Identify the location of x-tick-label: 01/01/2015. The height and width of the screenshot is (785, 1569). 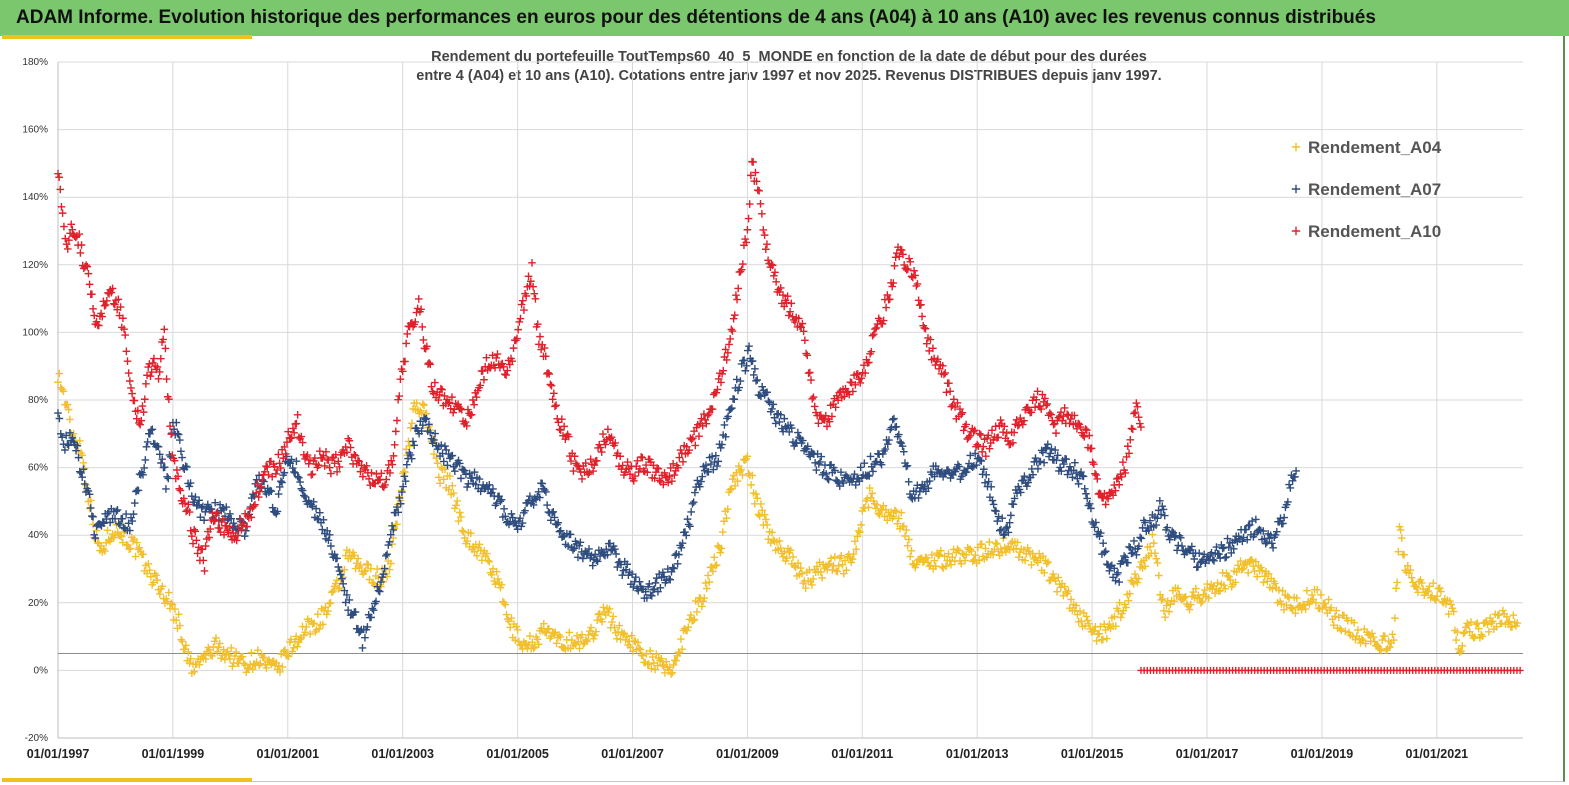
(1092, 754).